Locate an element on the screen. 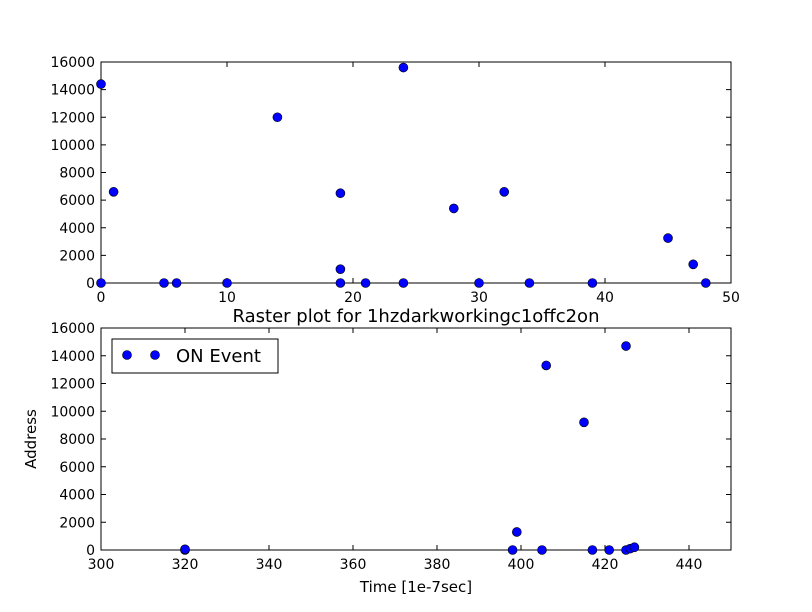  legend: ON Event is located at coordinates (195, 356).